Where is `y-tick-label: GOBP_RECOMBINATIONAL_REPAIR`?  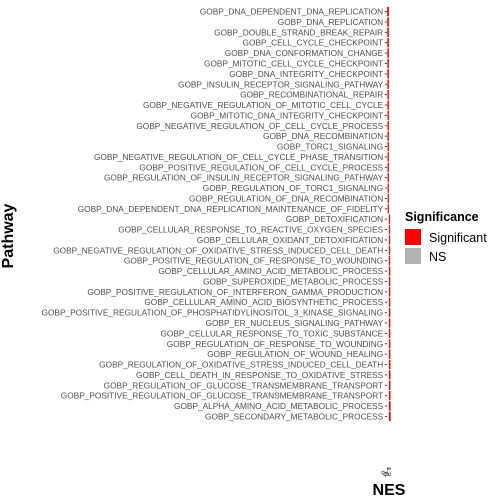 y-tick-label: GOBP_RECOMBINATIONAL_REPAIR is located at coordinates (311, 95).